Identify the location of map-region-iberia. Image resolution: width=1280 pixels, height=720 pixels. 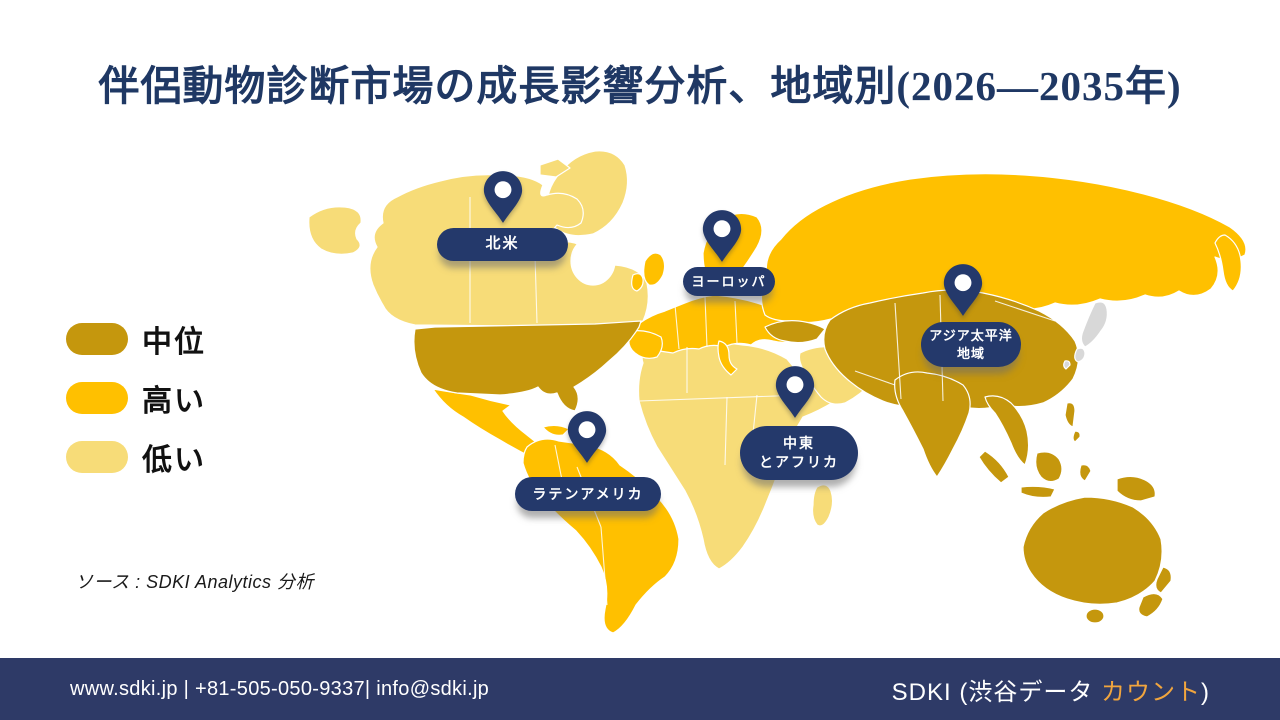
(645, 344).